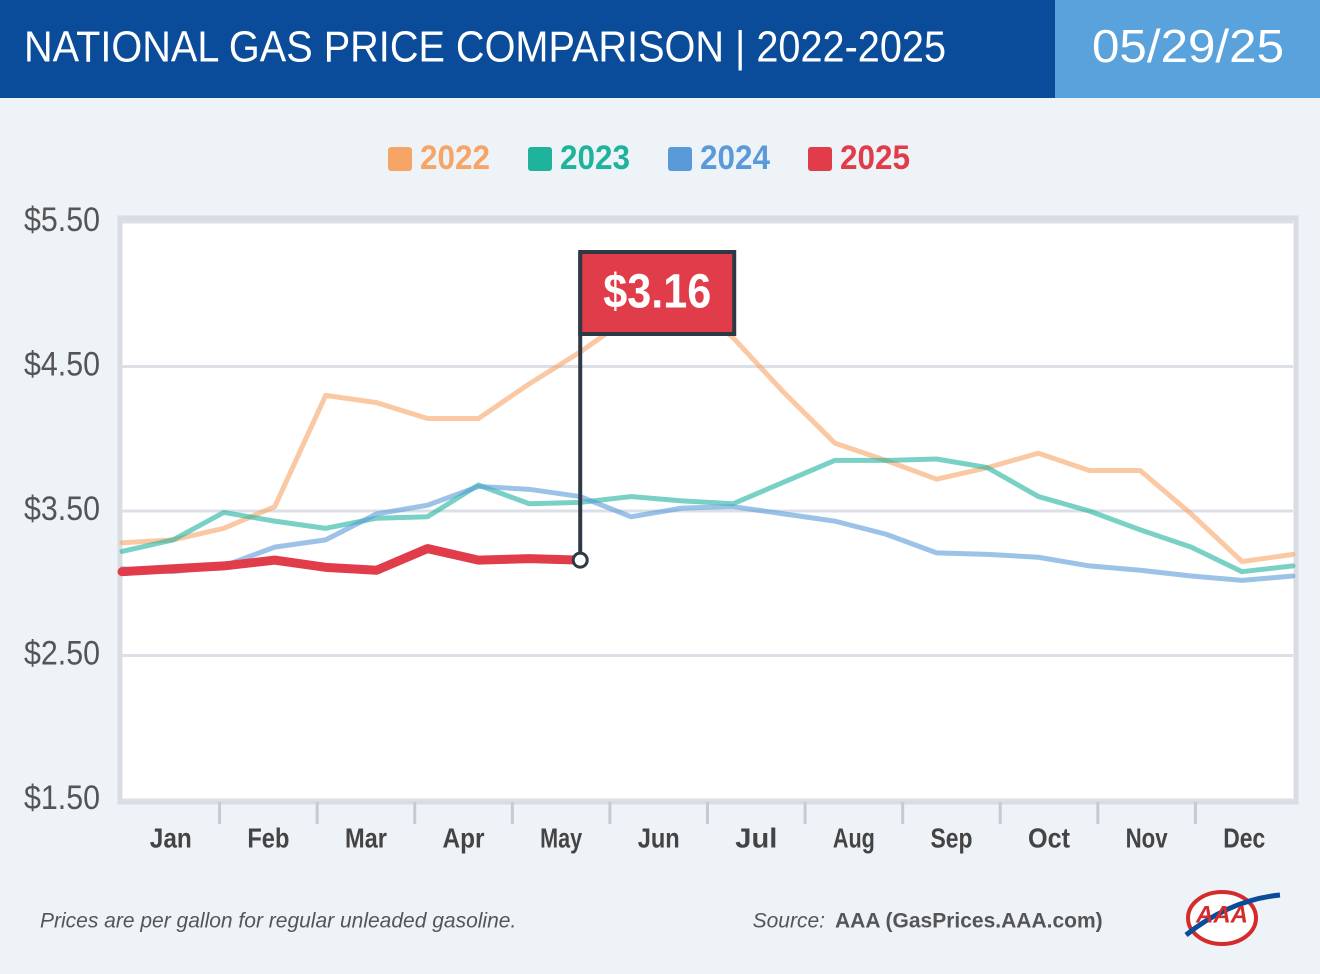 The image size is (1320, 974). I want to click on logo: AAA, so click(1232, 918).